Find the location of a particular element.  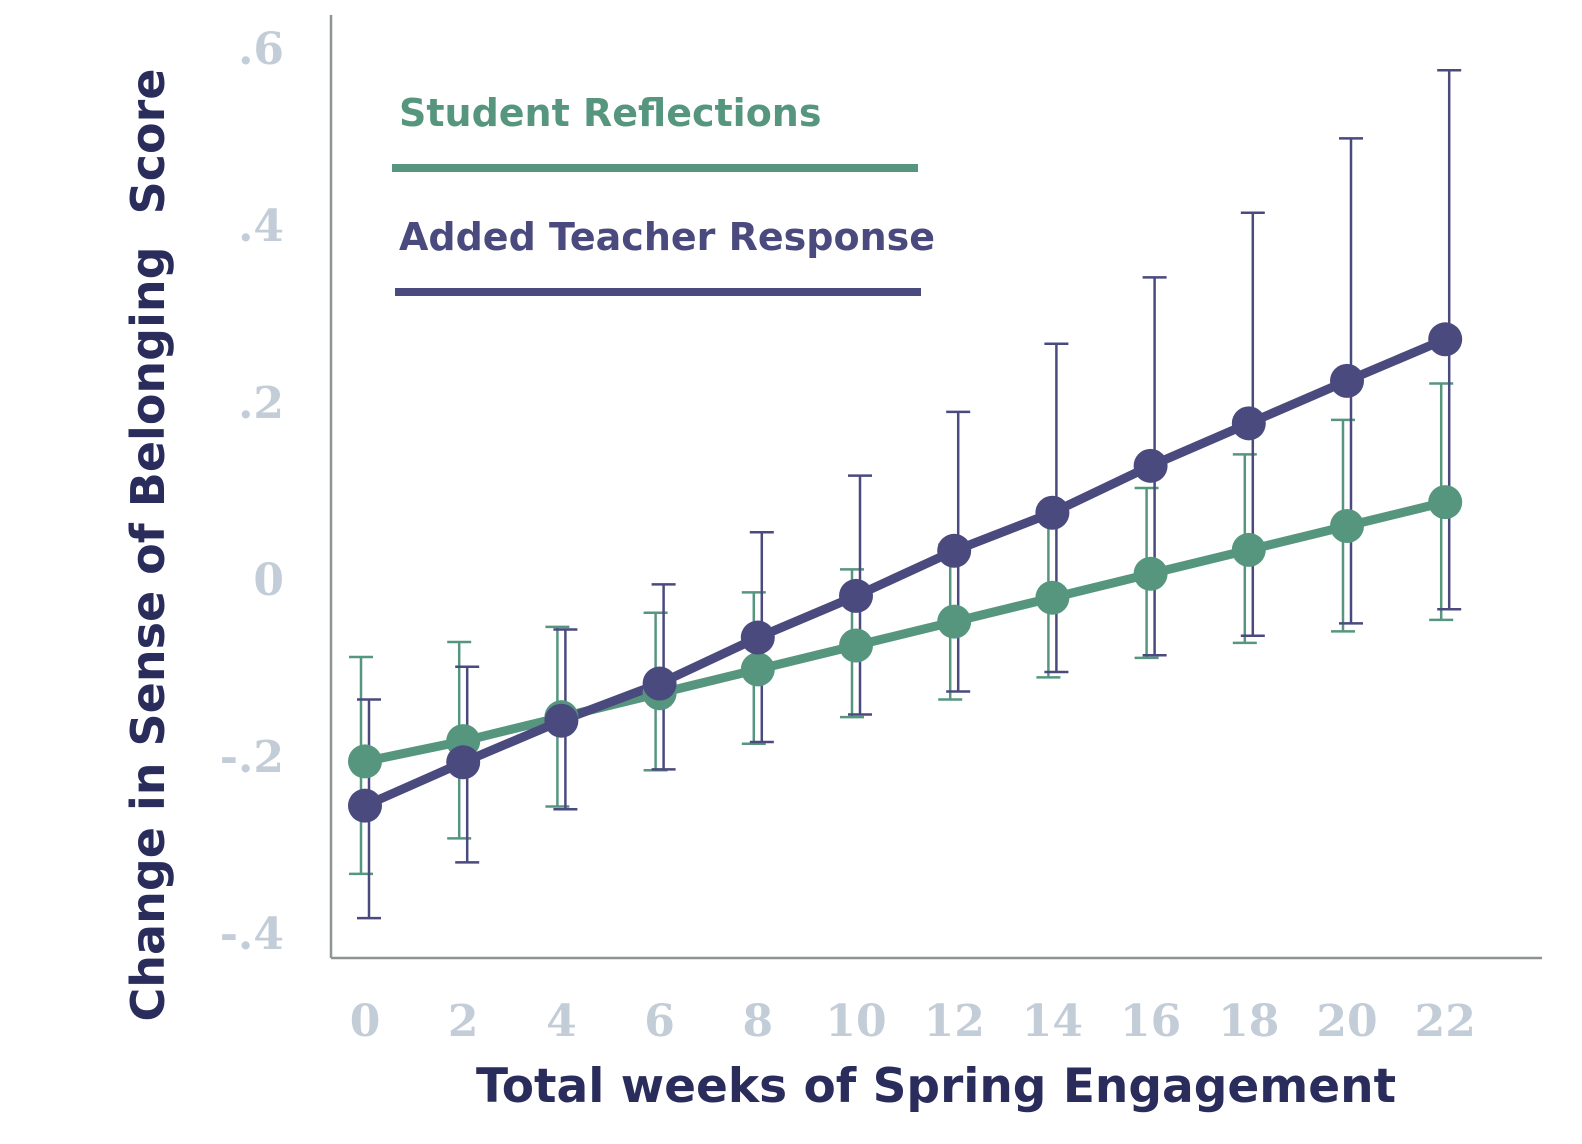

legend-label: Student Reflections is located at coordinates (610, 113).